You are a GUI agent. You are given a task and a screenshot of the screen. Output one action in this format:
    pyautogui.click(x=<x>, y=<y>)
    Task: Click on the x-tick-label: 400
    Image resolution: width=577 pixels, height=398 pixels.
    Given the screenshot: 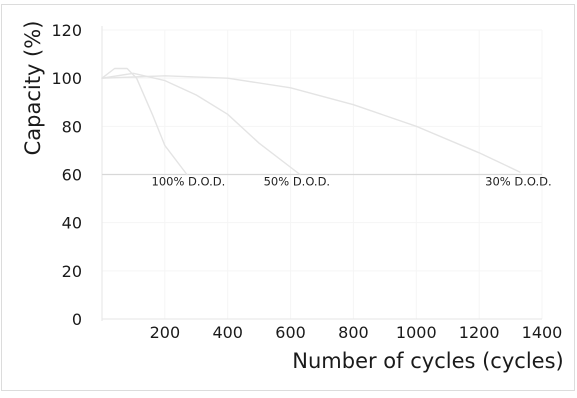 What is the action you would take?
    pyautogui.click(x=227, y=332)
    